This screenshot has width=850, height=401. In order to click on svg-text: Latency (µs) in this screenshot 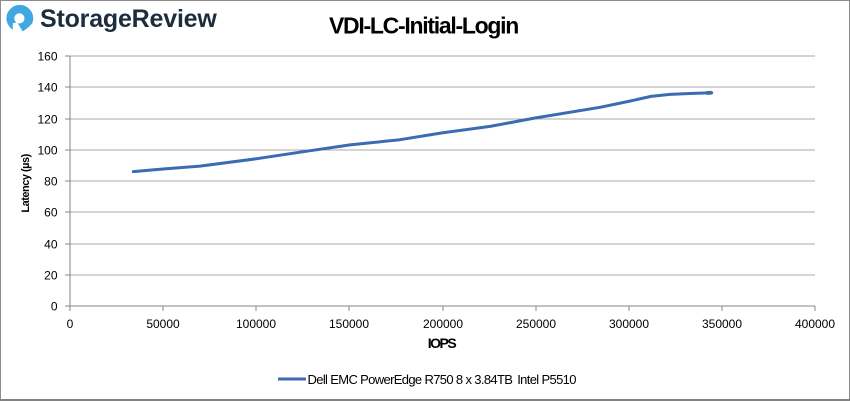, I will do `click(26, 182)`.